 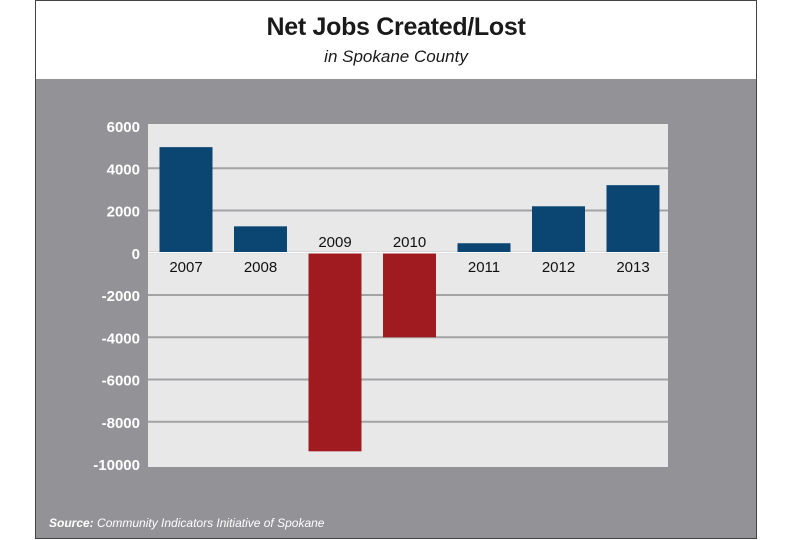 I want to click on bar-2012, so click(x=558, y=229).